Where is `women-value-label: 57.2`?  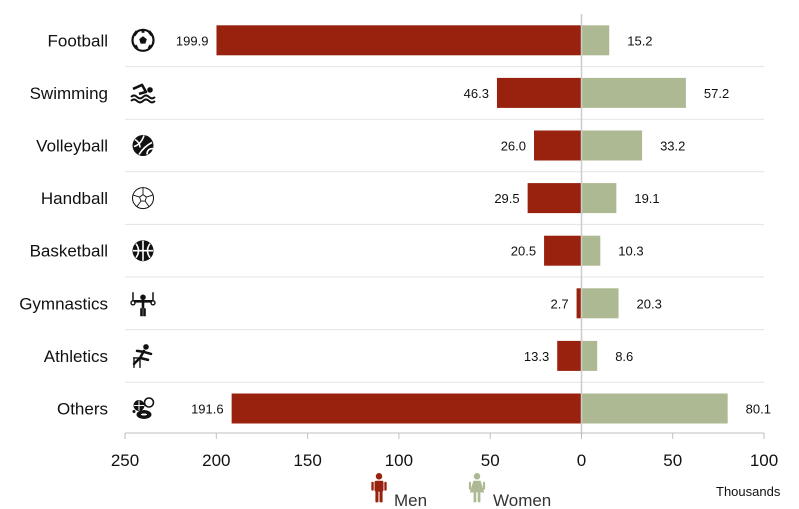 women-value-label: 57.2 is located at coordinates (716, 93).